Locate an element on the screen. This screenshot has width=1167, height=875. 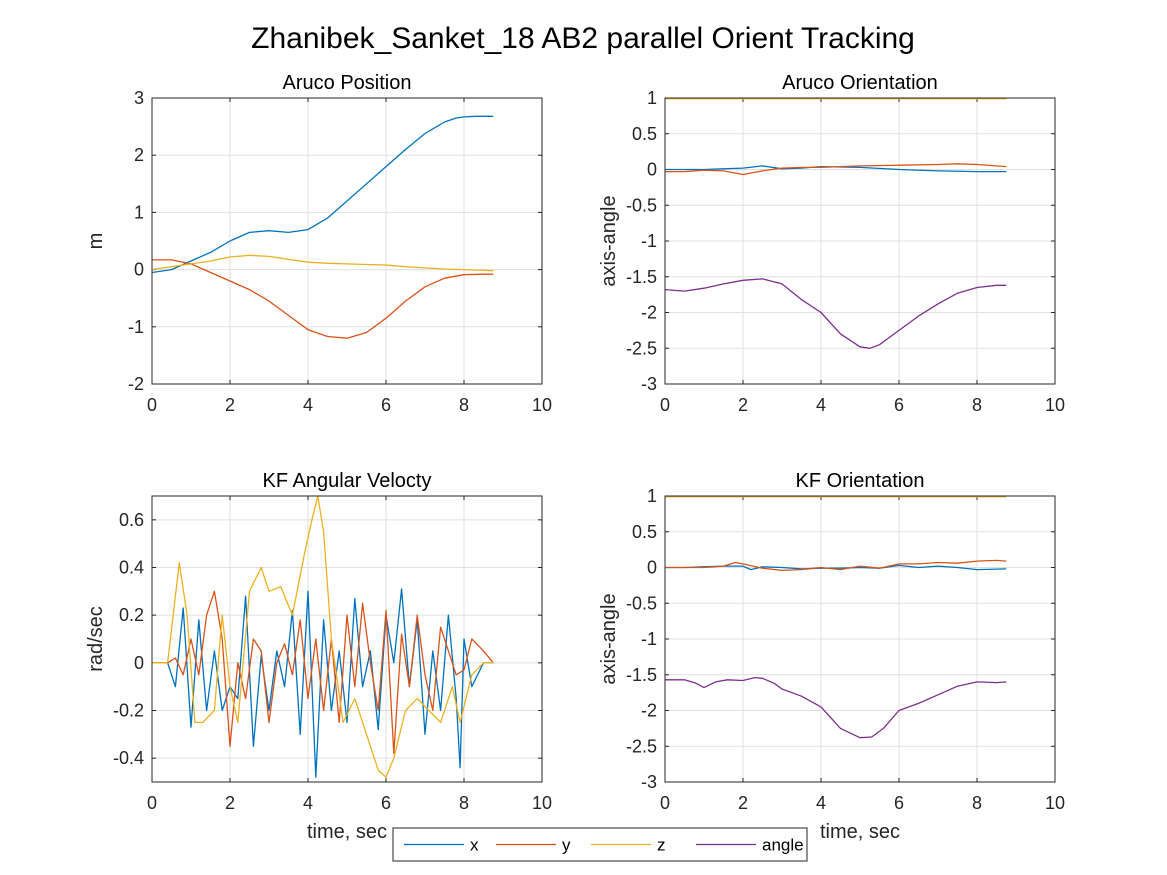
legend-label-x: x is located at coordinates (474, 845).